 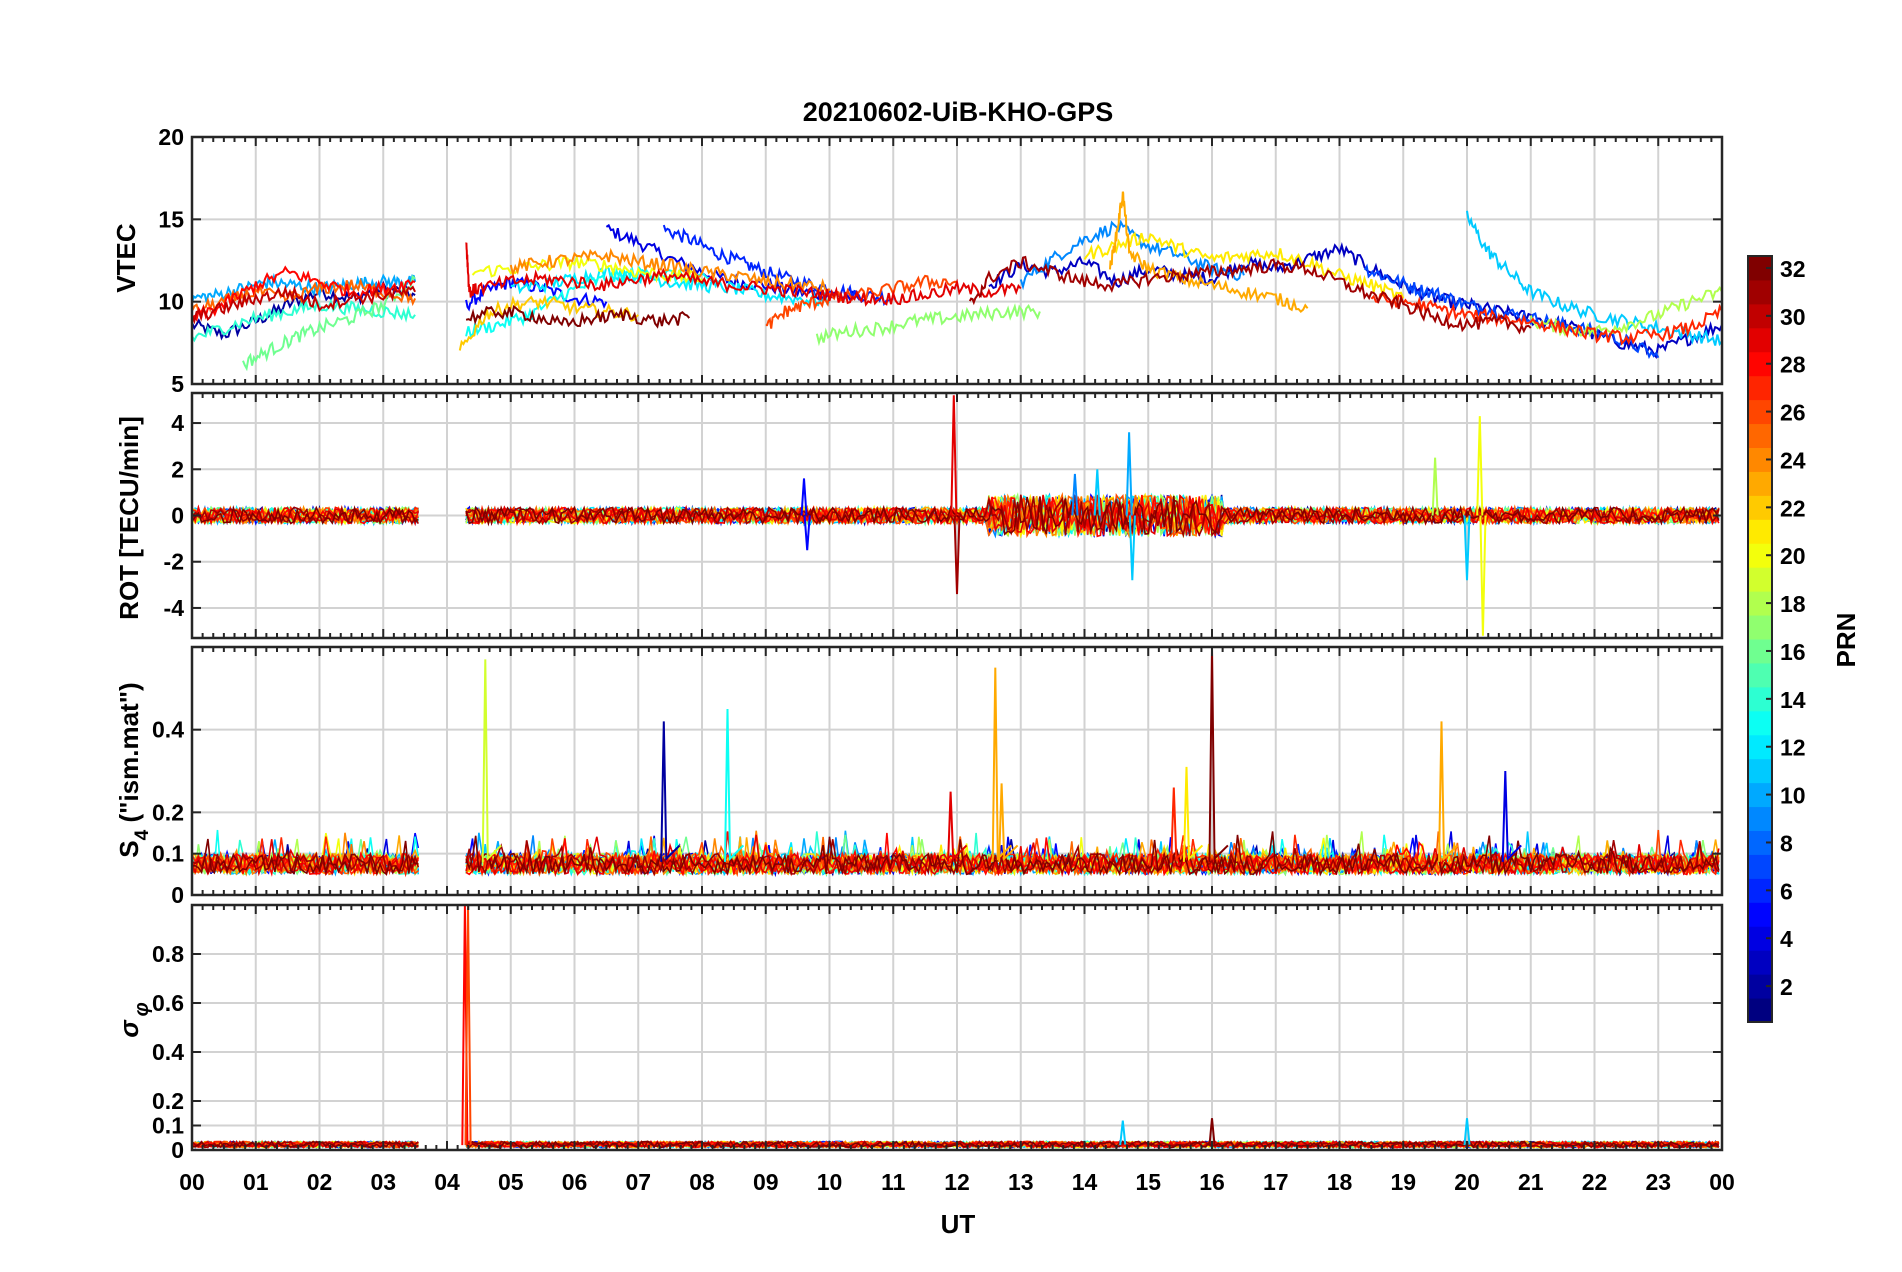 What do you see at coordinates (766, 1182) in the screenshot?
I see `x-tick-label: 09` at bounding box center [766, 1182].